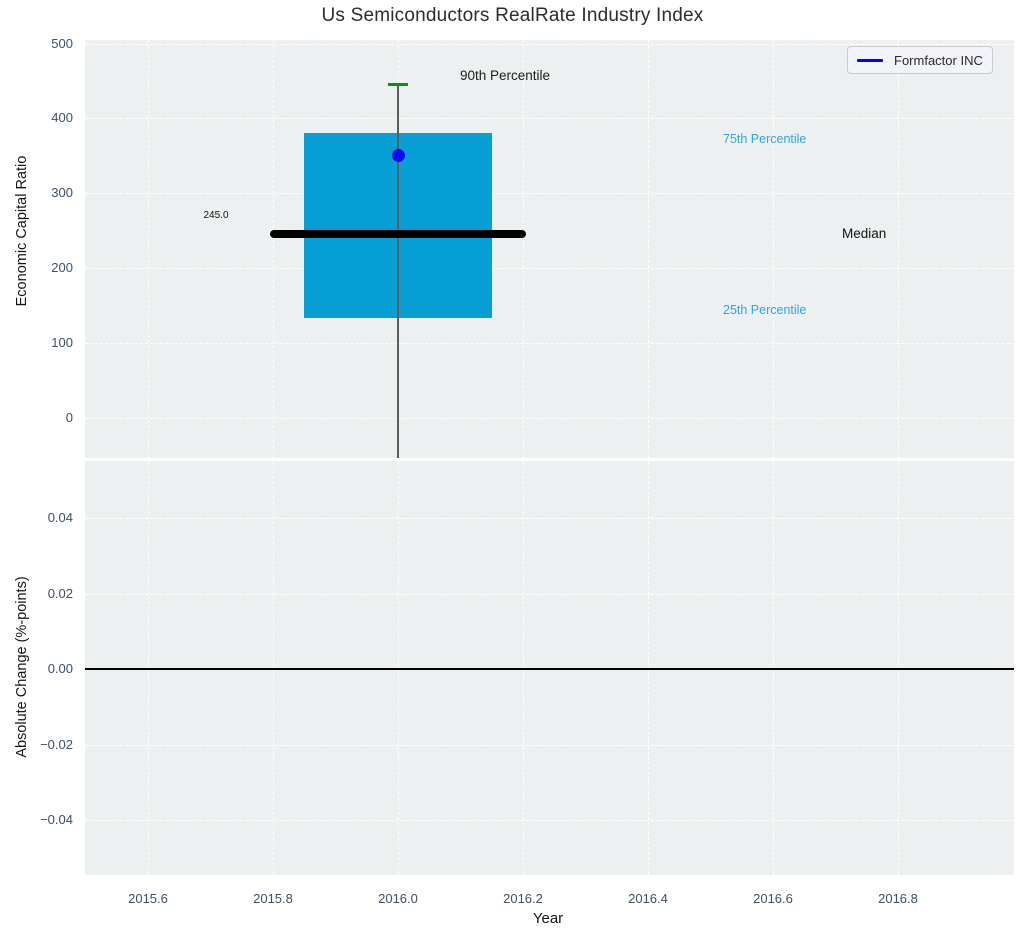  What do you see at coordinates (62, 118) in the screenshot?
I see `y-tick-label: 400` at bounding box center [62, 118].